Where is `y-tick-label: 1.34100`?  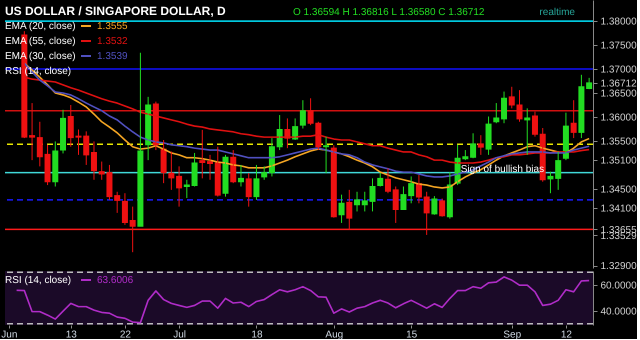
y-tick-label: 1.34100 is located at coordinates (619, 209).